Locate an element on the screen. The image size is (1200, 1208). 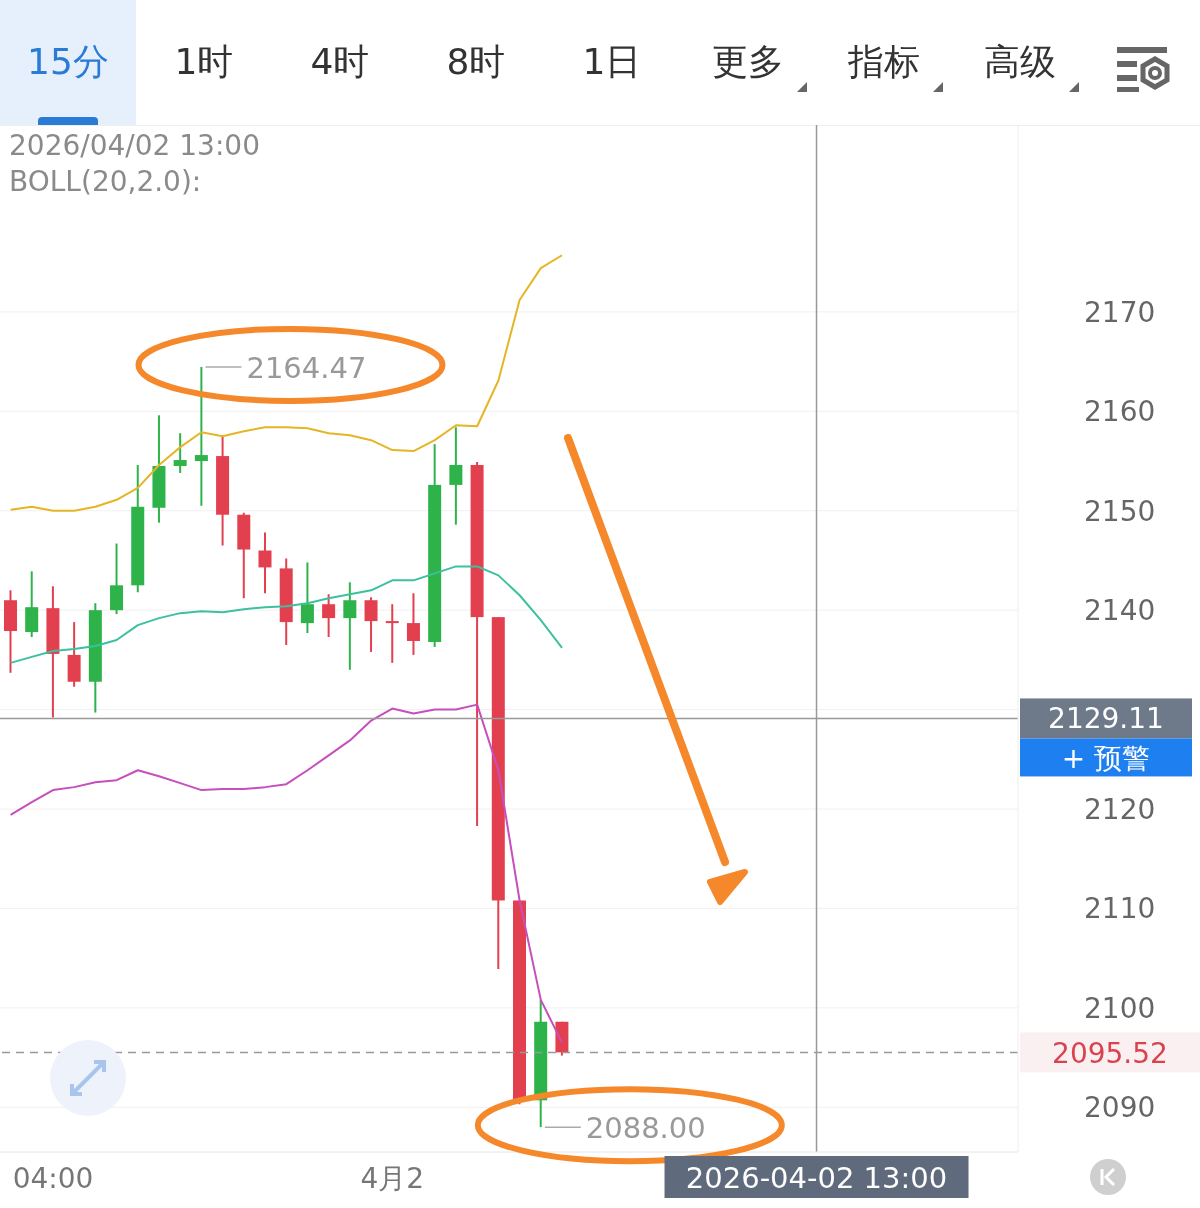
text: 8时 is located at coordinates (476, 62).